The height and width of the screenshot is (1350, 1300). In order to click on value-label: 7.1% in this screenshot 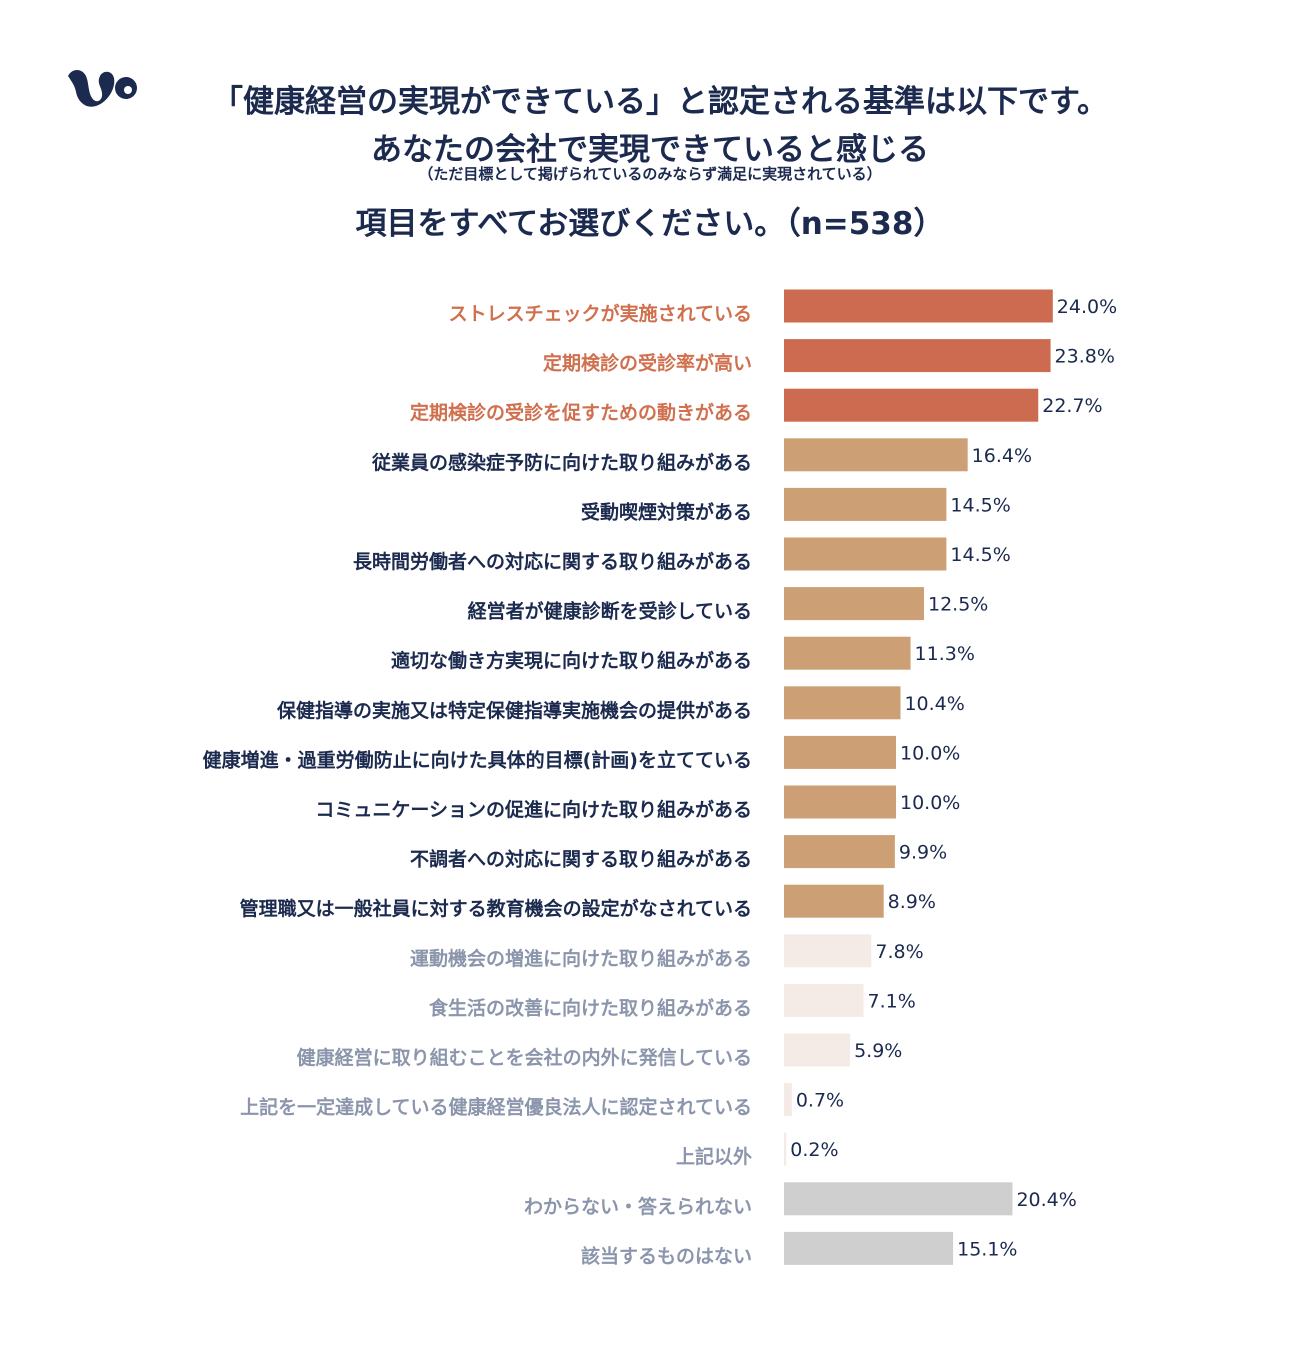, I will do `click(892, 1001)`.